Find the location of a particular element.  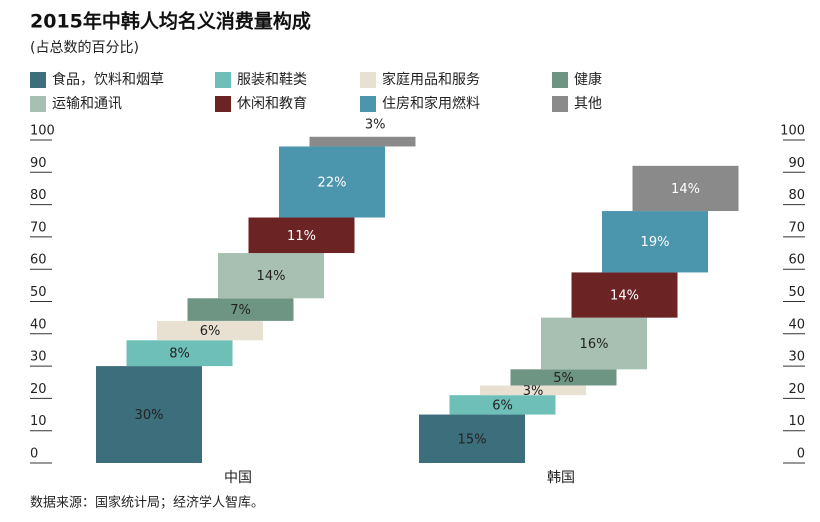

y-tick-label: 80 is located at coordinates (38, 195).